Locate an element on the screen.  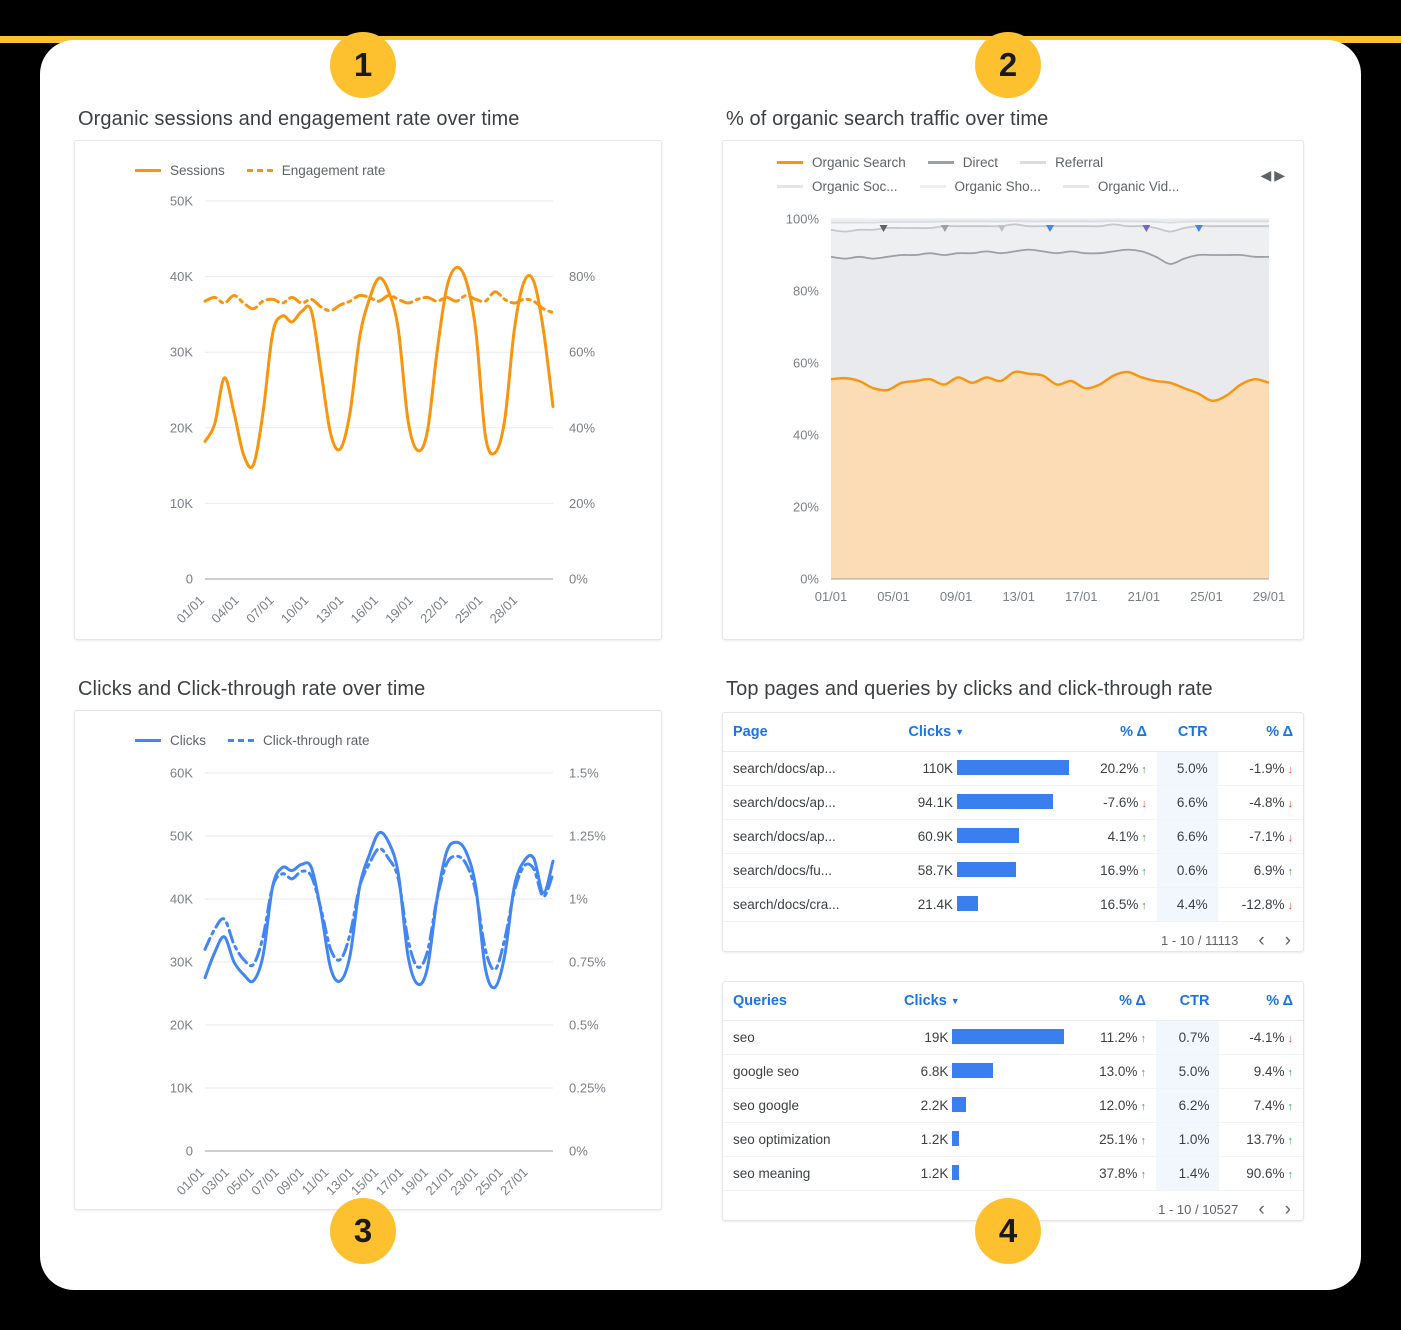
legend-label-sessions: Sessions is located at coordinates (197, 170).